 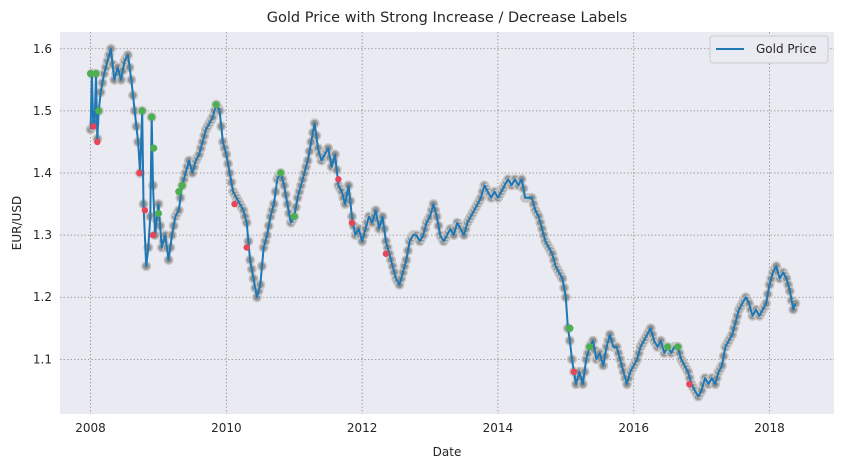 I want to click on y-tick-label: 1.2, so click(x=42, y=297).